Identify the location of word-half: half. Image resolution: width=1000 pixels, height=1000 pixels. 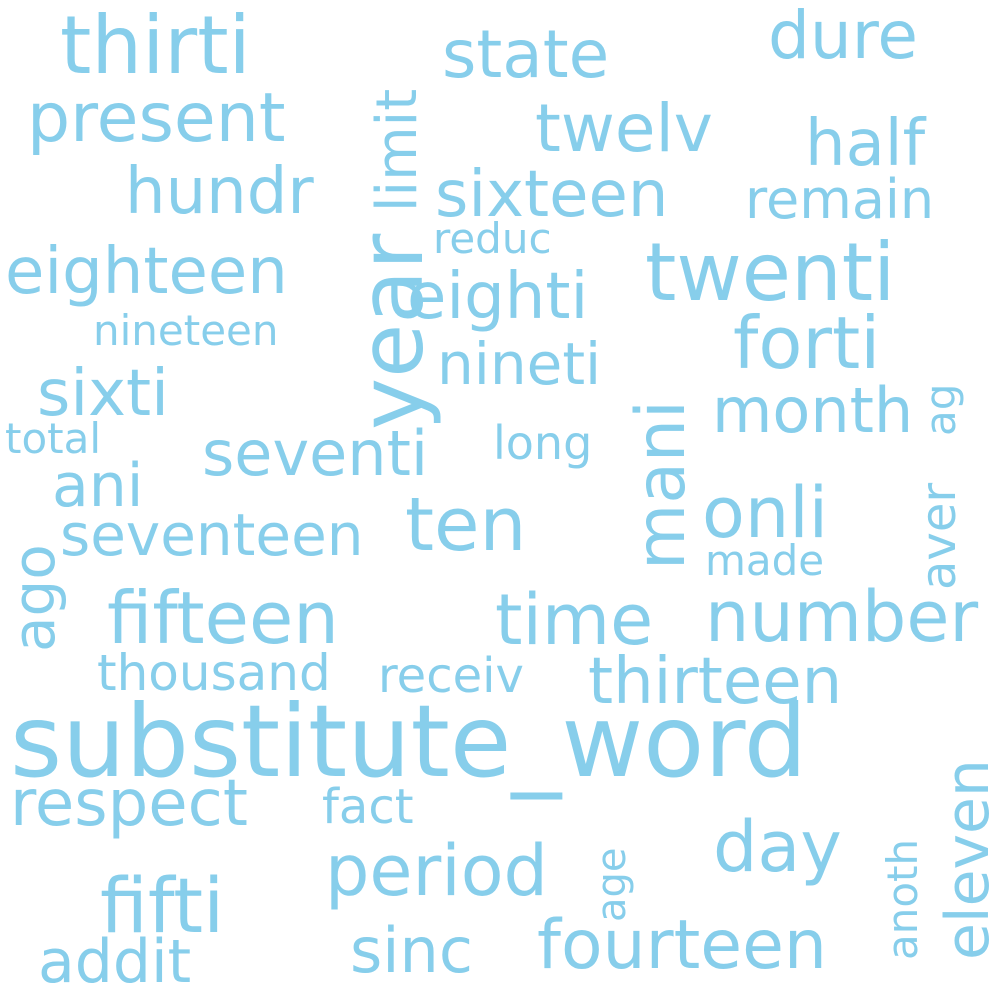
(865, 144).